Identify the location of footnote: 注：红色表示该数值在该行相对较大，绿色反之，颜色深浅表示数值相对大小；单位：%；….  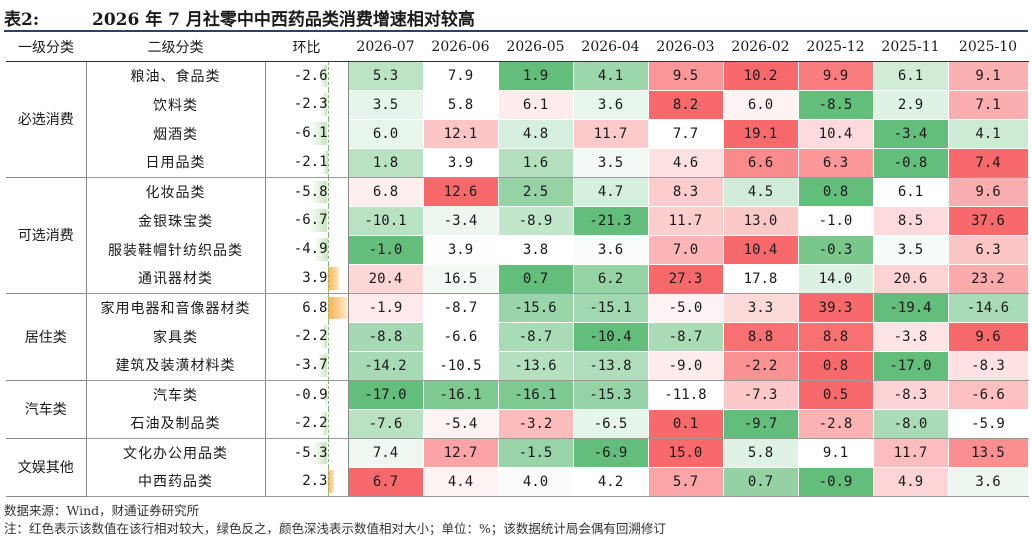
(335, 528).